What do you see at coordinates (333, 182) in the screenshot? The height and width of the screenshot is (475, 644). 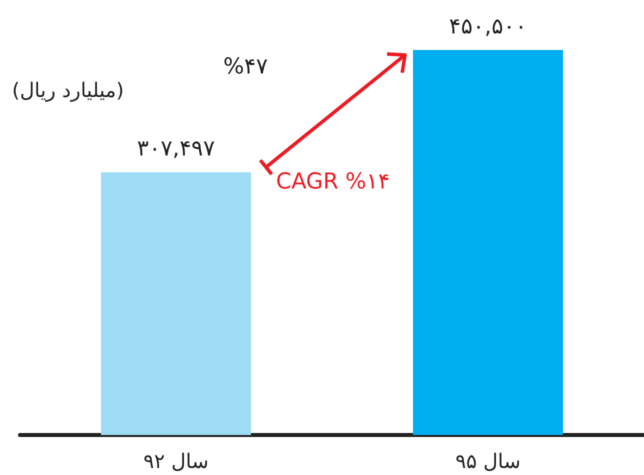 I see `annotation: CAGR %۱۴` at bounding box center [333, 182].